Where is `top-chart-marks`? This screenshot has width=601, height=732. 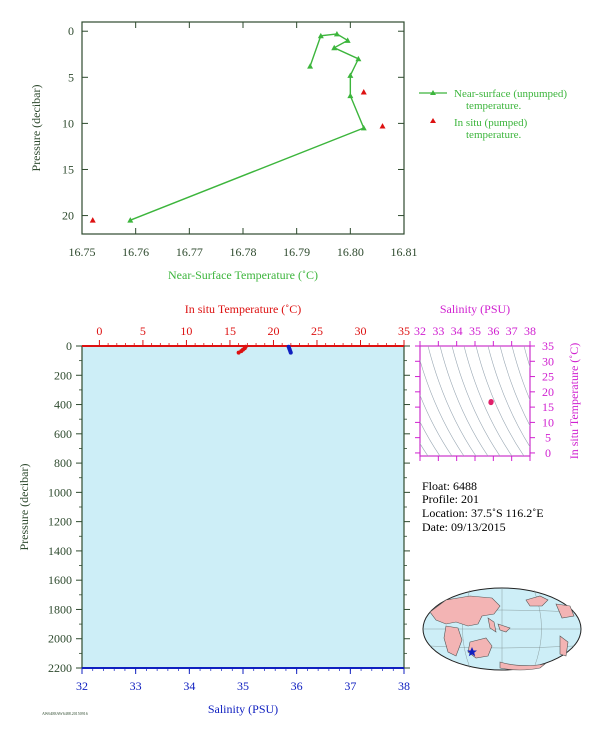 top-chart-marks is located at coordinates (237, 126).